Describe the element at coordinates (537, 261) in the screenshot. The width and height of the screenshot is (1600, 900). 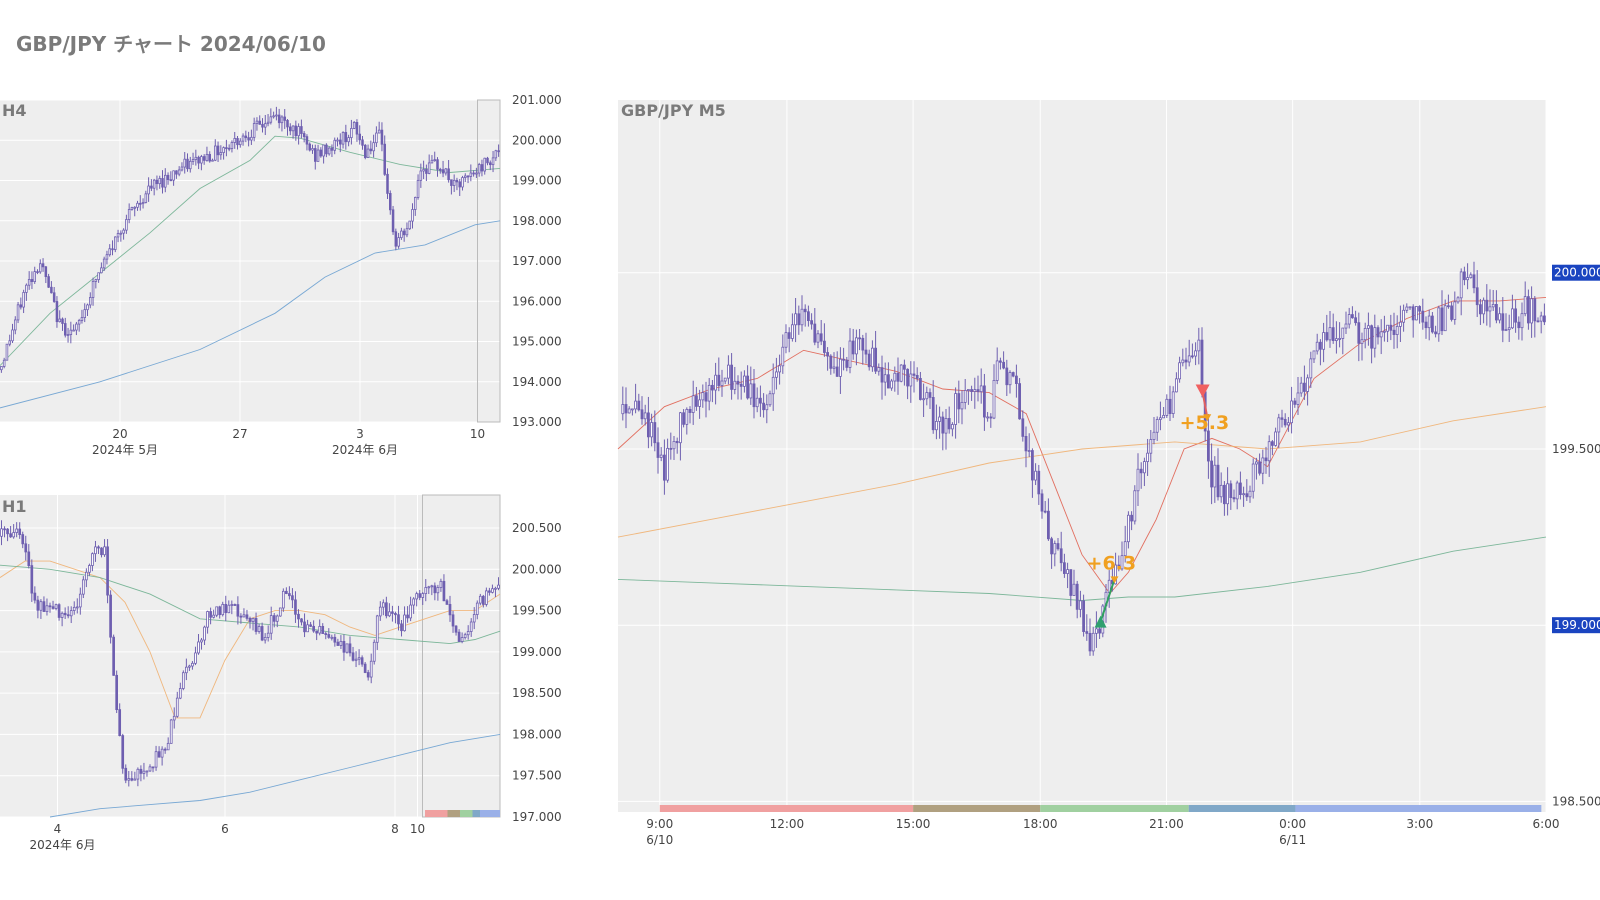
I see `y-tick-label: 197.000` at that location.